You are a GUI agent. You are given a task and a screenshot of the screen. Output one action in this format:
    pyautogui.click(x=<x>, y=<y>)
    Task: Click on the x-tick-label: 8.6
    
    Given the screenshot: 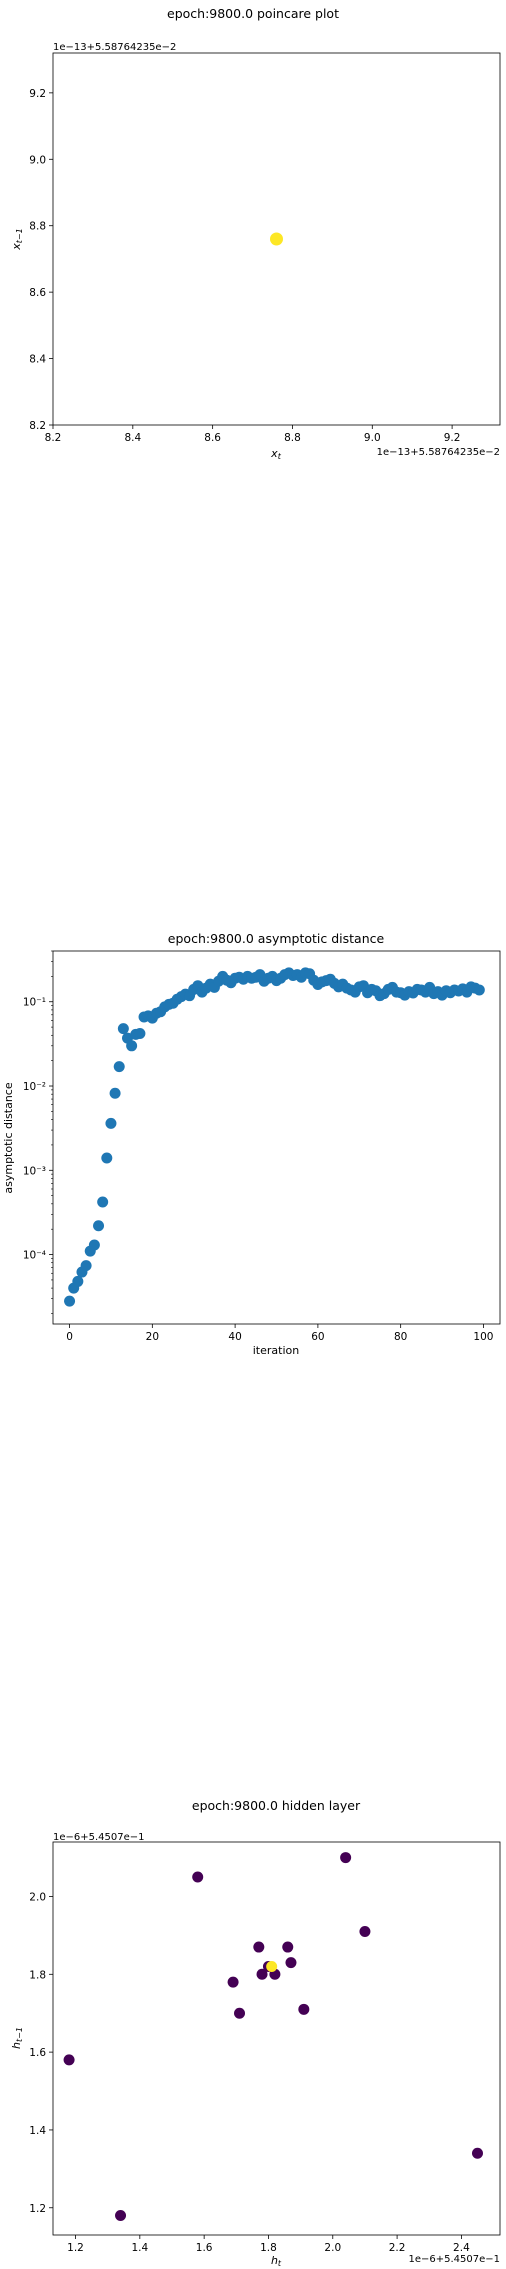 What is the action you would take?
    pyautogui.click(x=212, y=438)
    